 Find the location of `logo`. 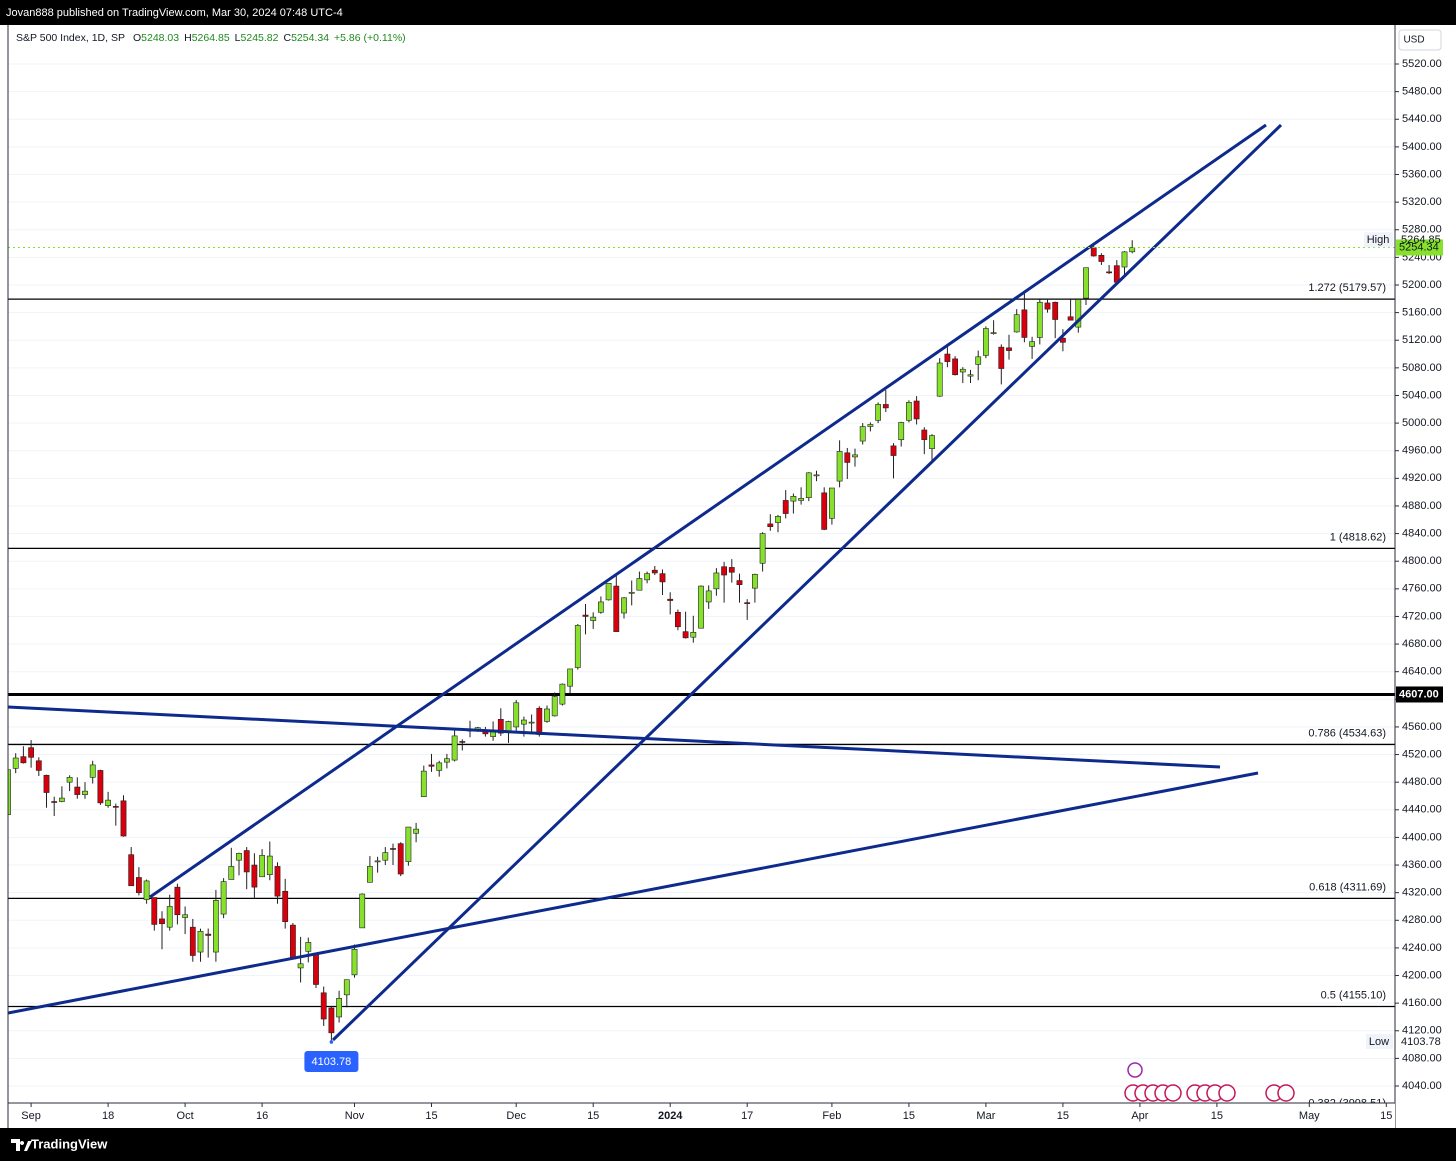

logo is located at coordinates (21, 1145).